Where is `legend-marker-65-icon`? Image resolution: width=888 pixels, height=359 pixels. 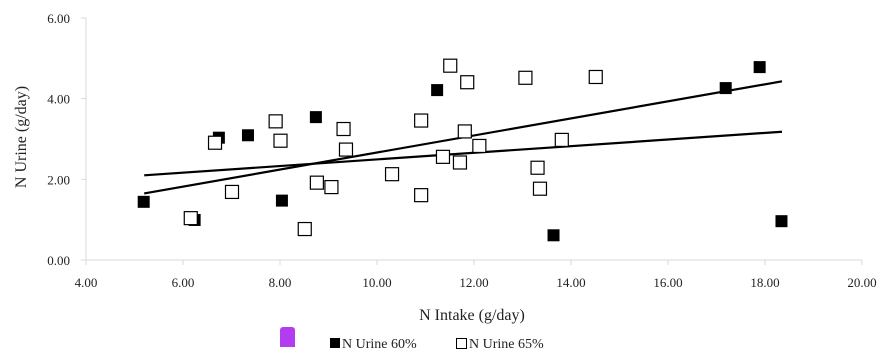
legend-marker-65-icon is located at coordinates (461, 343).